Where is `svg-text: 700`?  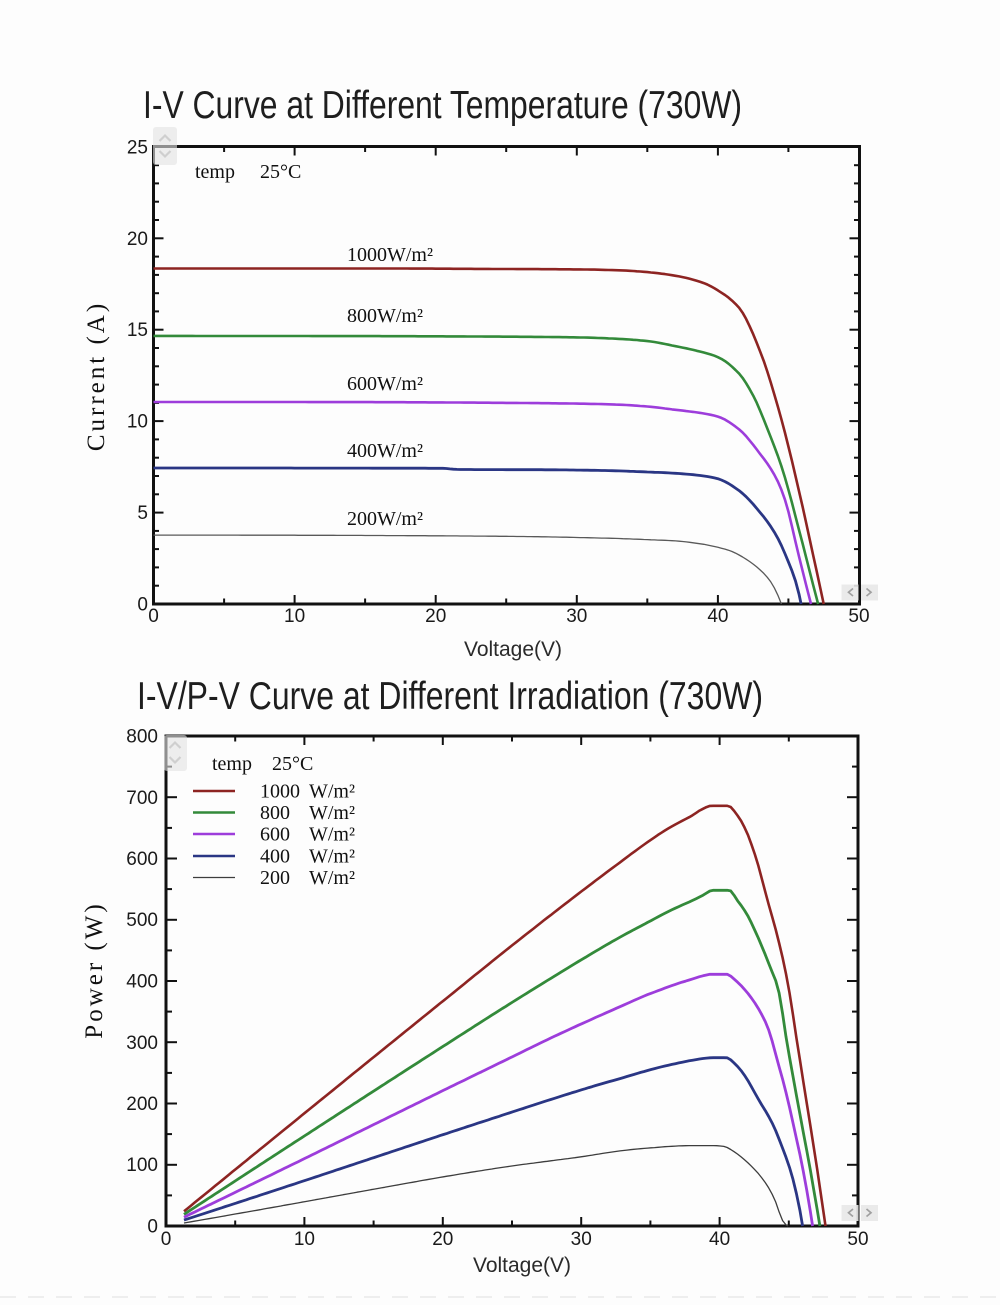
svg-text: 700 is located at coordinates (142, 798).